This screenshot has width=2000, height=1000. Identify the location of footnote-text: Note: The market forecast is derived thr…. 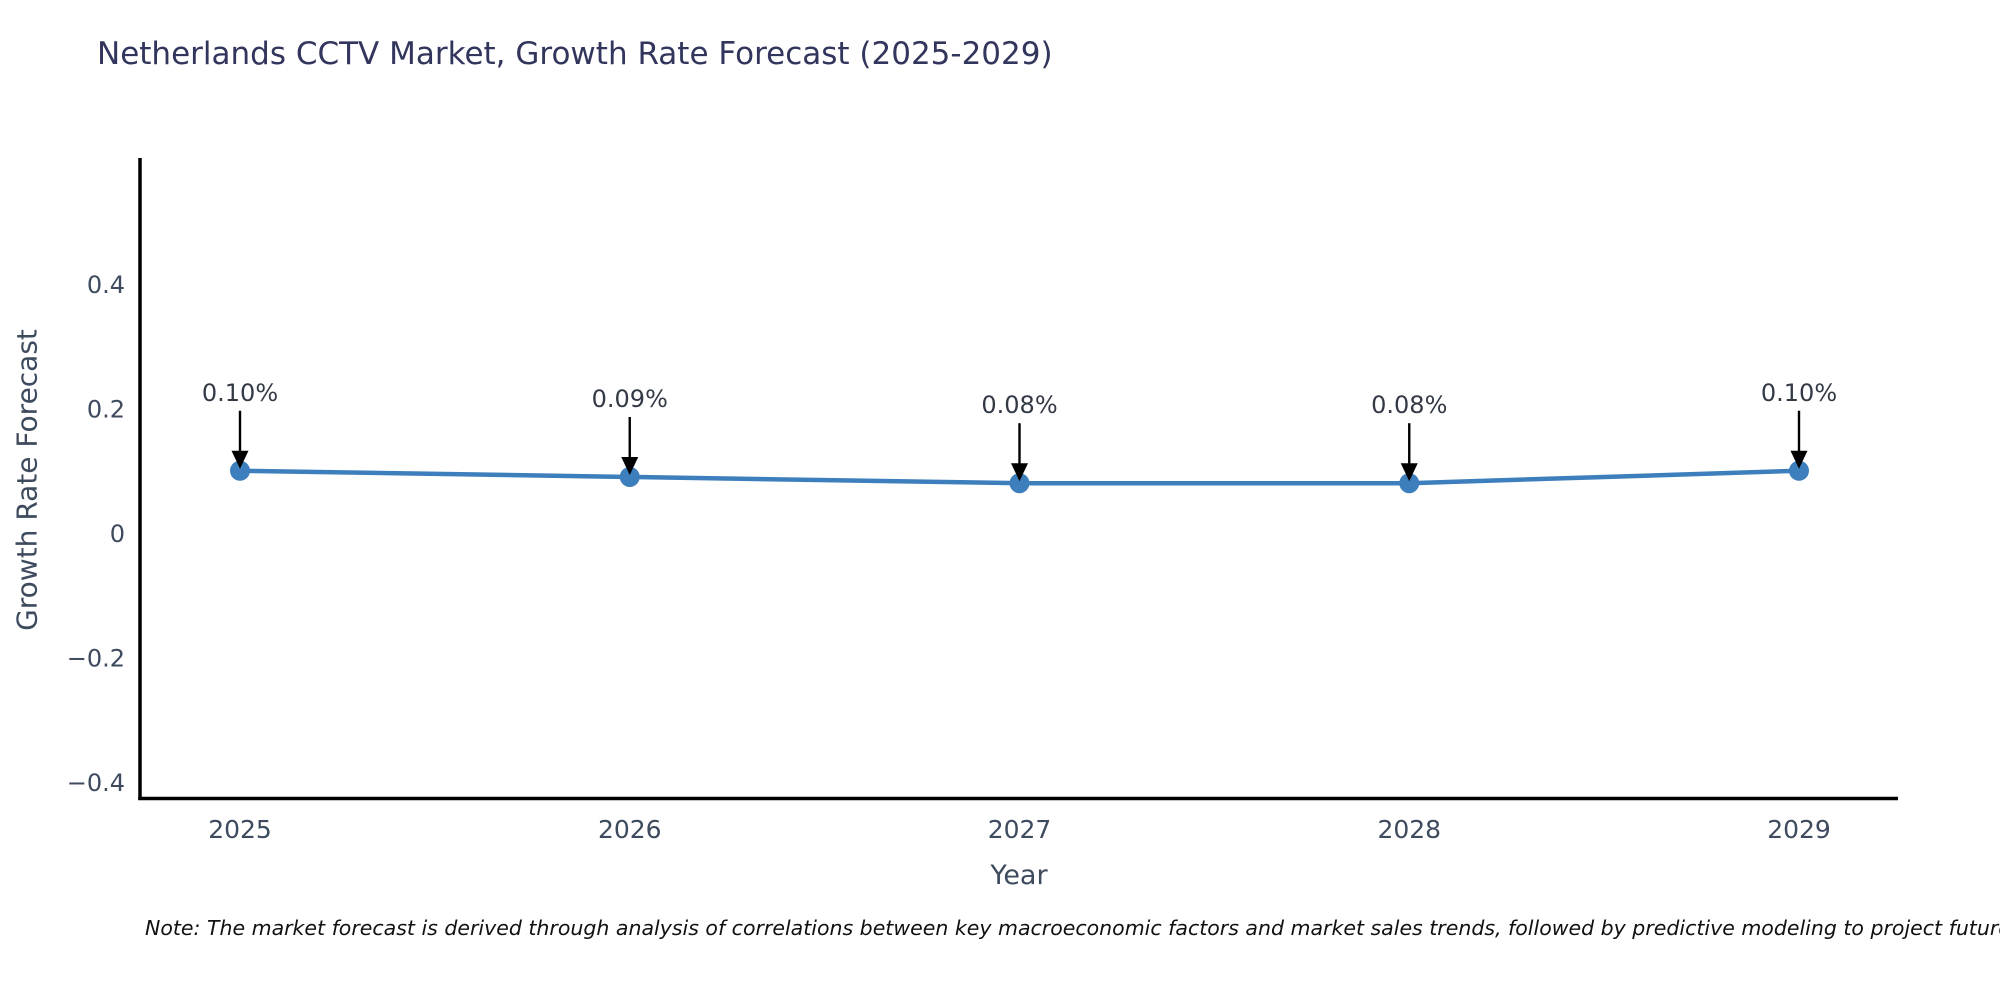
(1072, 928).